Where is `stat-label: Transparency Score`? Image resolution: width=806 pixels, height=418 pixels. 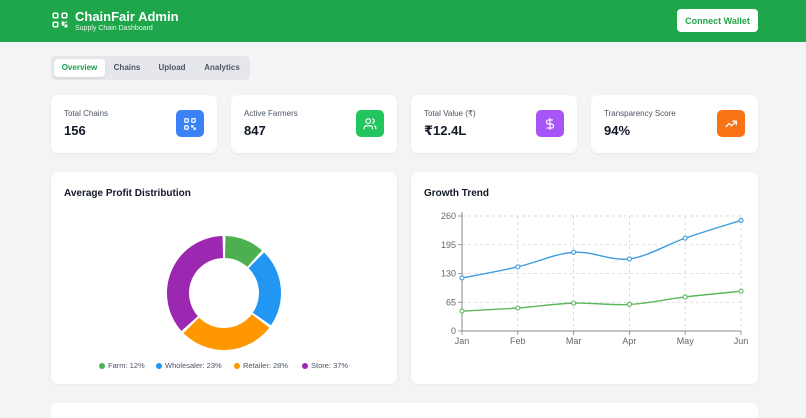 stat-label: Transparency Score is located at coordinates (640, 113).